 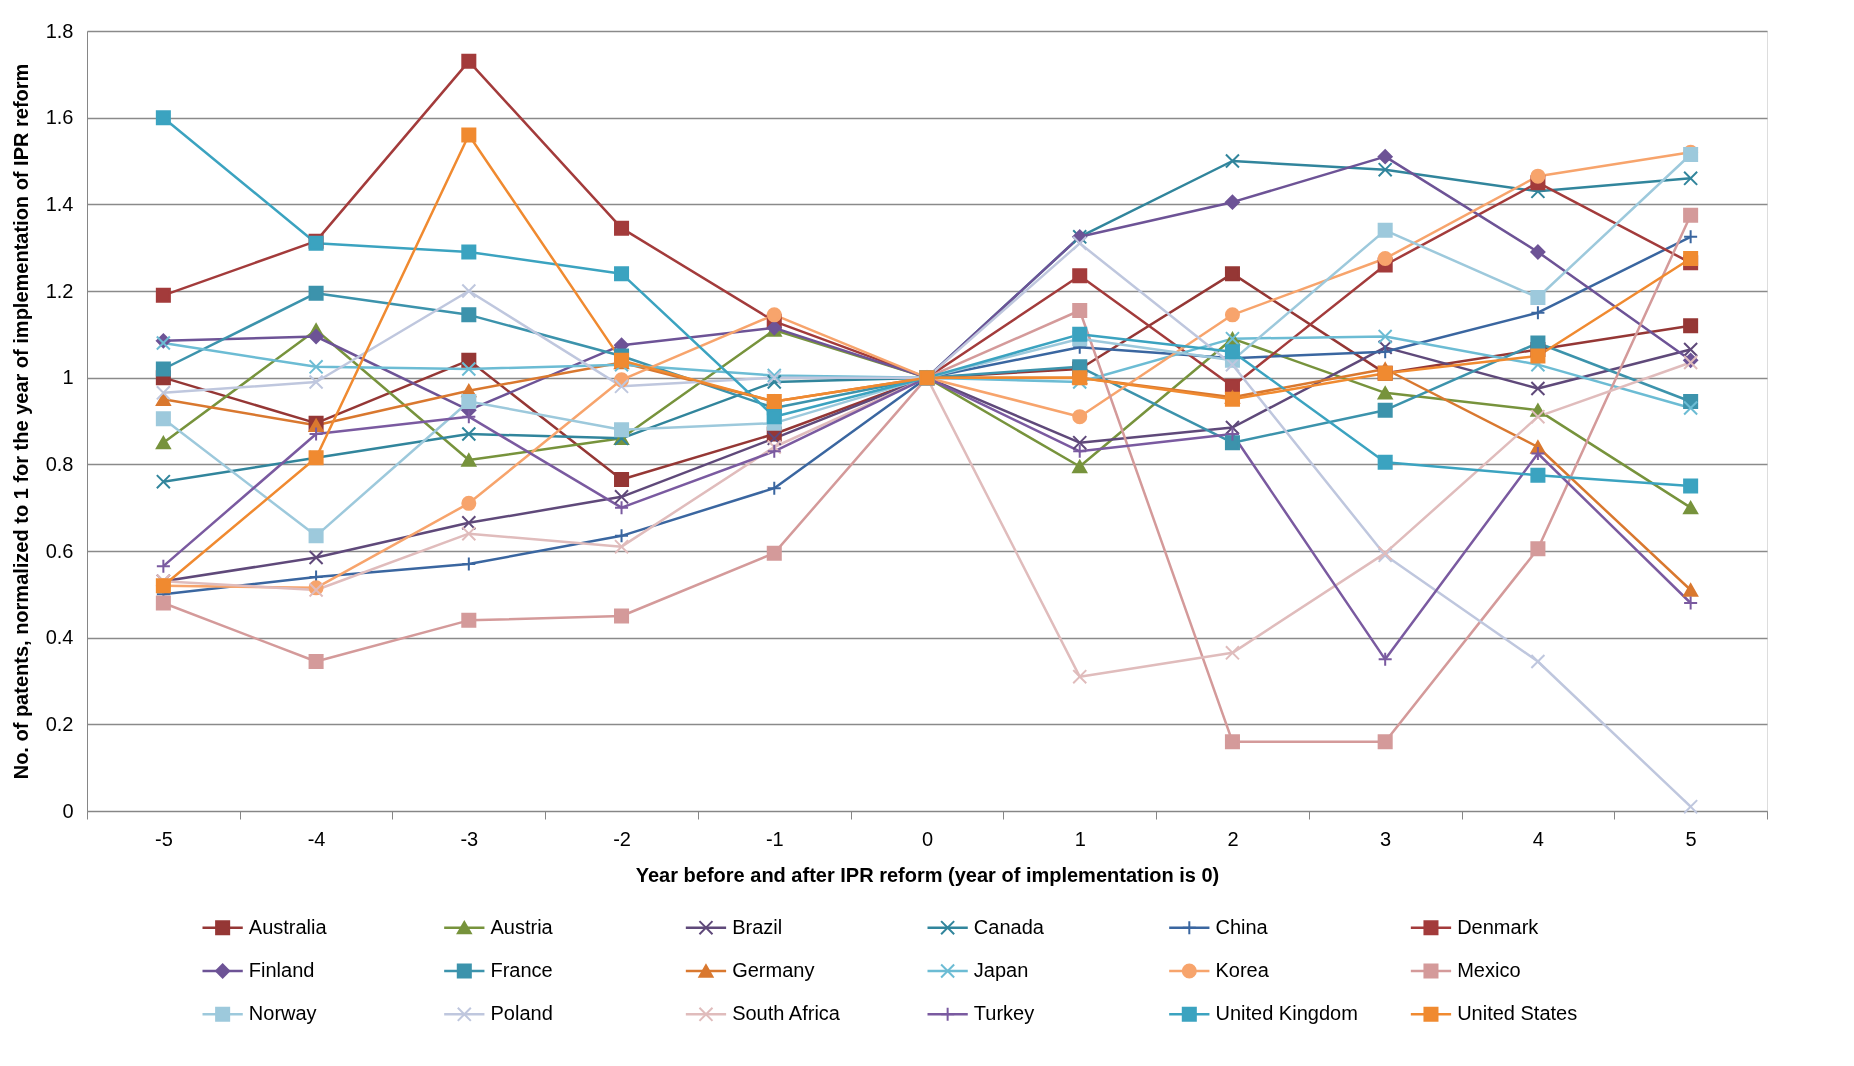 I want to click on y-tick-label: 1.4, so click(x=59, y=203).